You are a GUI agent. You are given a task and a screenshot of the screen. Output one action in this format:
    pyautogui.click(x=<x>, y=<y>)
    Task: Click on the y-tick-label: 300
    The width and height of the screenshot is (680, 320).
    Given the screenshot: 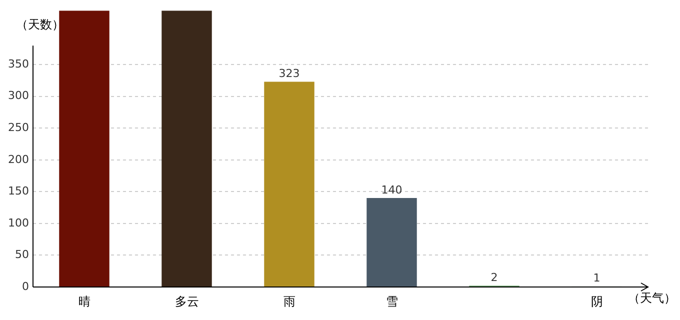 What is the action you would take?
    pyautogui.click(x=18, y=95)
    